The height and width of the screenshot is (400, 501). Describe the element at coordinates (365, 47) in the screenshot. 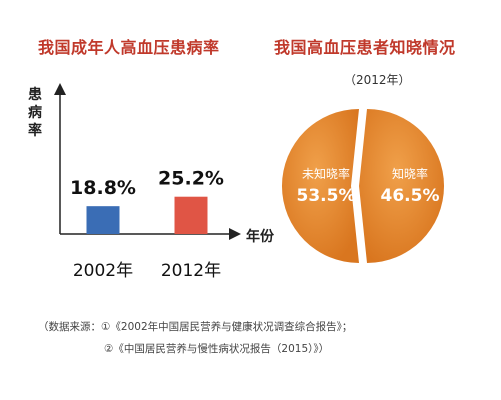

I see `pie-chart-title: 我国高血压患者知晓情况` at that location.